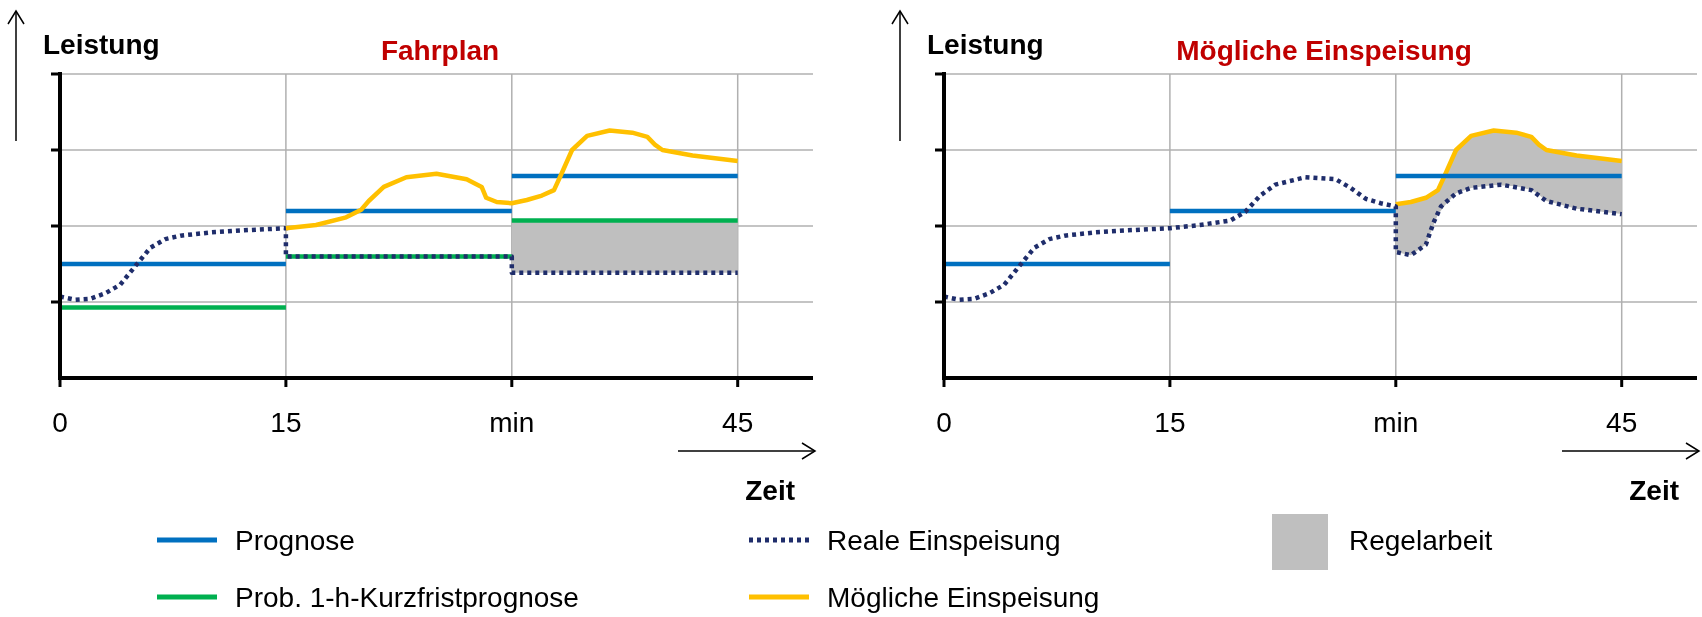 The height and width of the screenshot is (617, 1702). What do you see at coordinates (963, 597) in the screenshot?
I see `legend-label: Mögliche Einspeisung` at bounding box center [963, 597].